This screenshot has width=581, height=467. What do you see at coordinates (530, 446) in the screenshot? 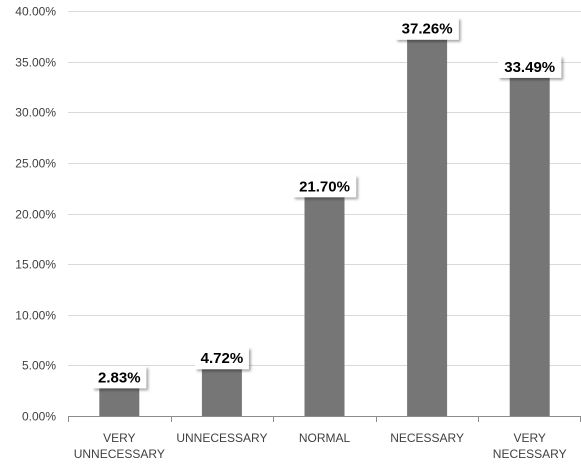
I see `x-category-label: VERY NECESSARY` at bounding box center [530, 446].